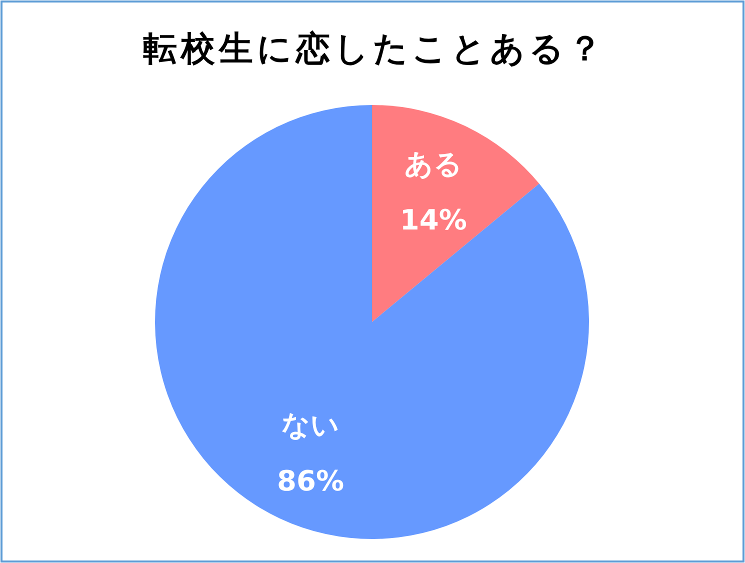  Describe the element at coordinates (433, 219) in the screenshot. I see `data-label: 14%` at that location.